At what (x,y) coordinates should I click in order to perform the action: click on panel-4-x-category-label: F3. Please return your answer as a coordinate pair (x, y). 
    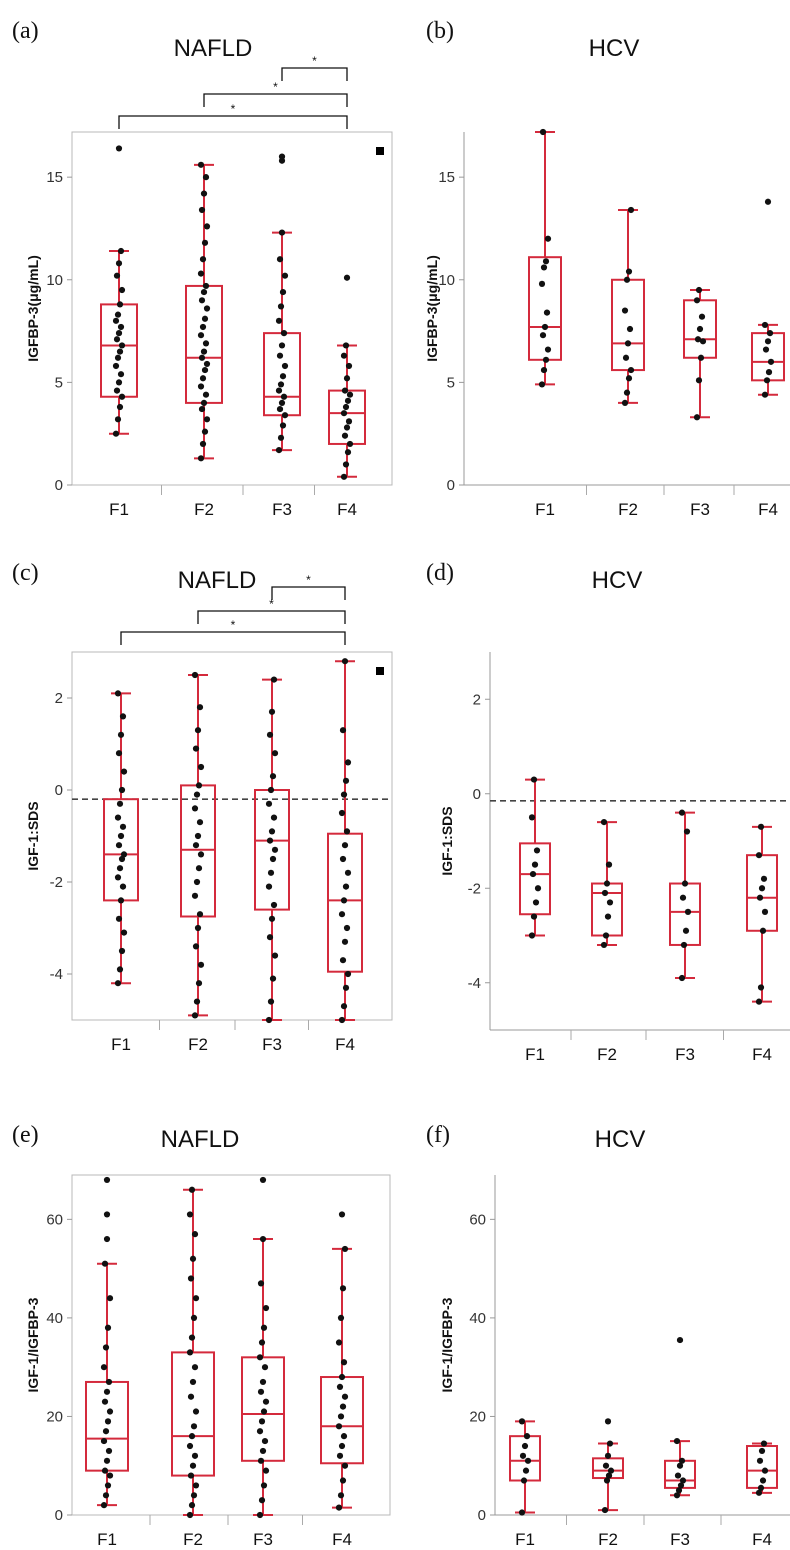
    Looking at the image, I should click on (685, 1054).